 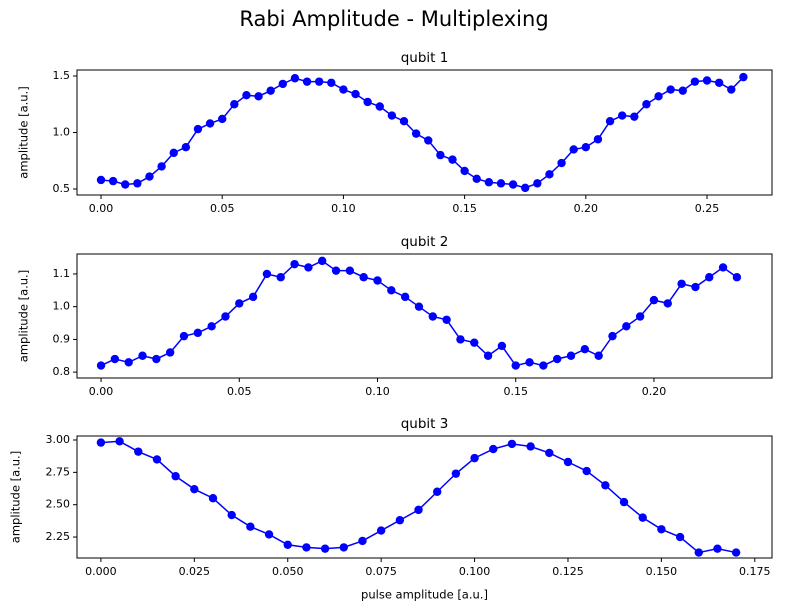 I want to click on x-tick-label: 0.00, so click(x=101, y=391).